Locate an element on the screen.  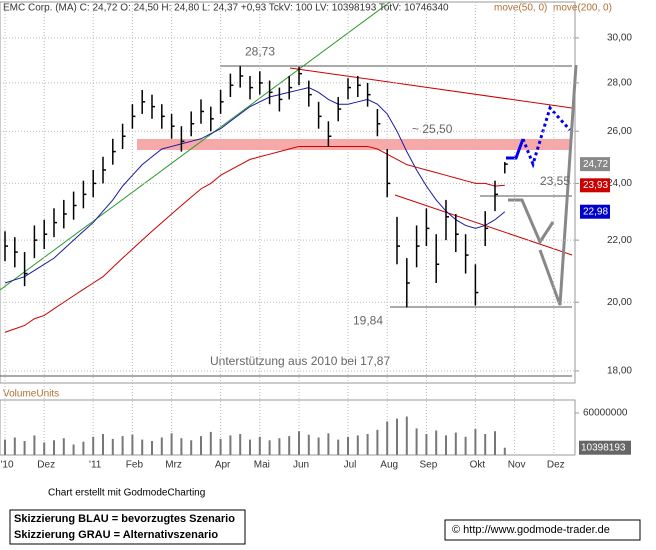
legend-blue: Skizzierung BLAU = bevorzugtes Szenario is located at coordinates (124, 519).